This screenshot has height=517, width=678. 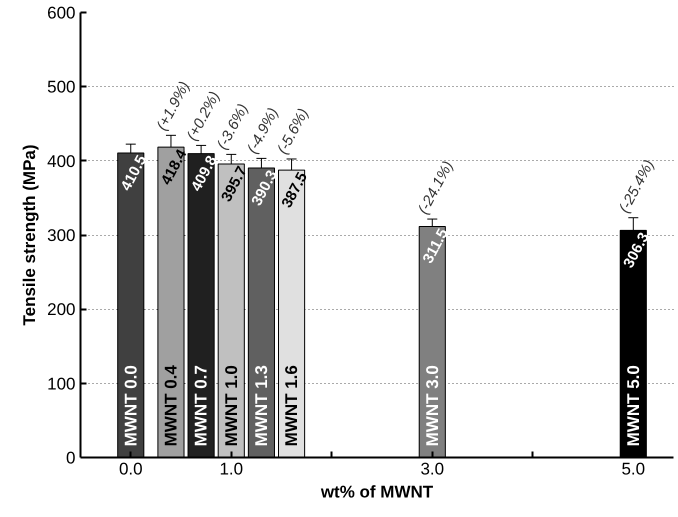 I want to click on y-tick-label: 400, so click(x=61, y=161).